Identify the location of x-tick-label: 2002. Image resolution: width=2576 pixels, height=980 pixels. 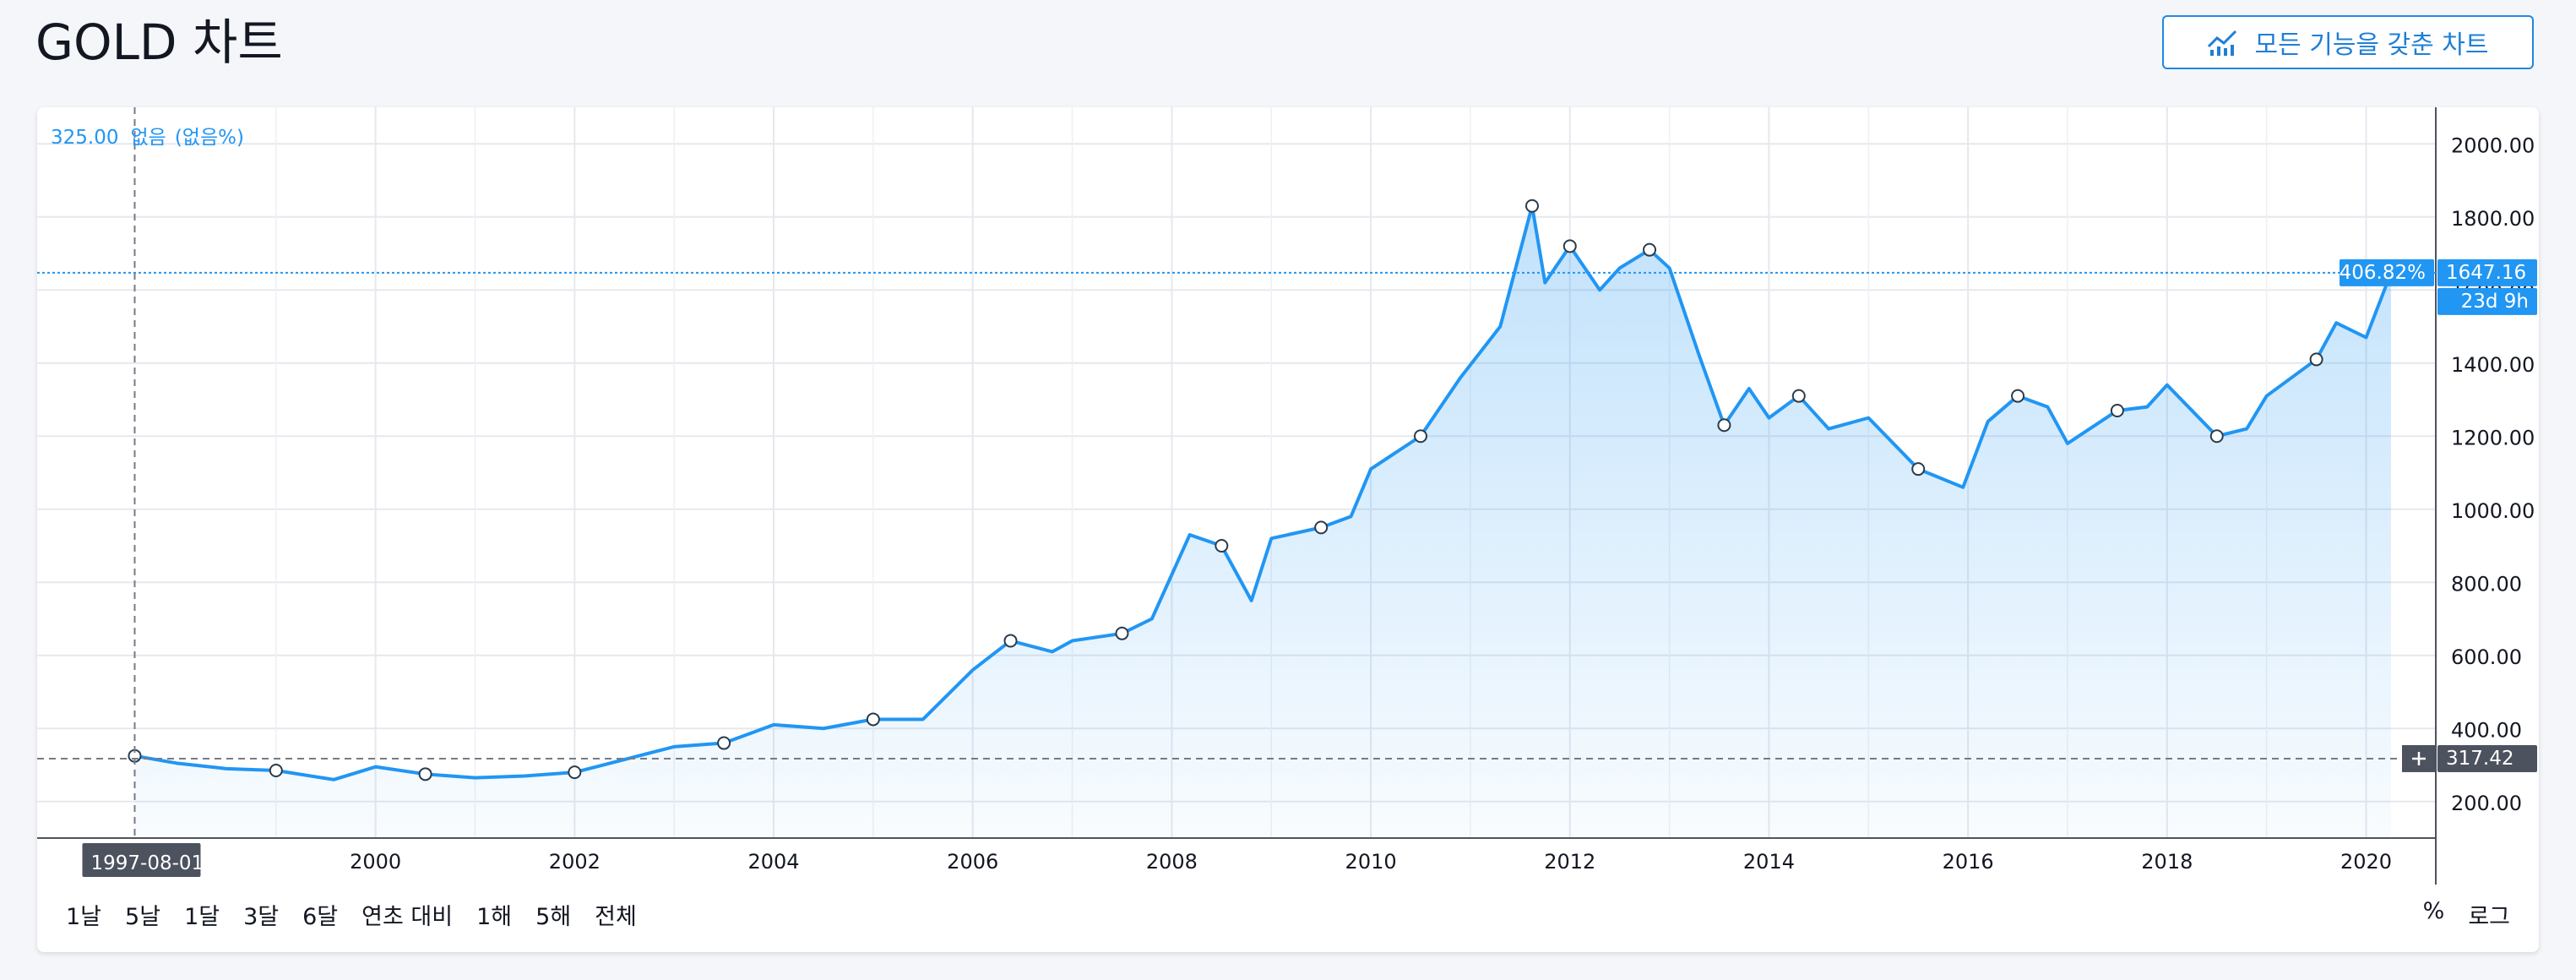
(575, 862).